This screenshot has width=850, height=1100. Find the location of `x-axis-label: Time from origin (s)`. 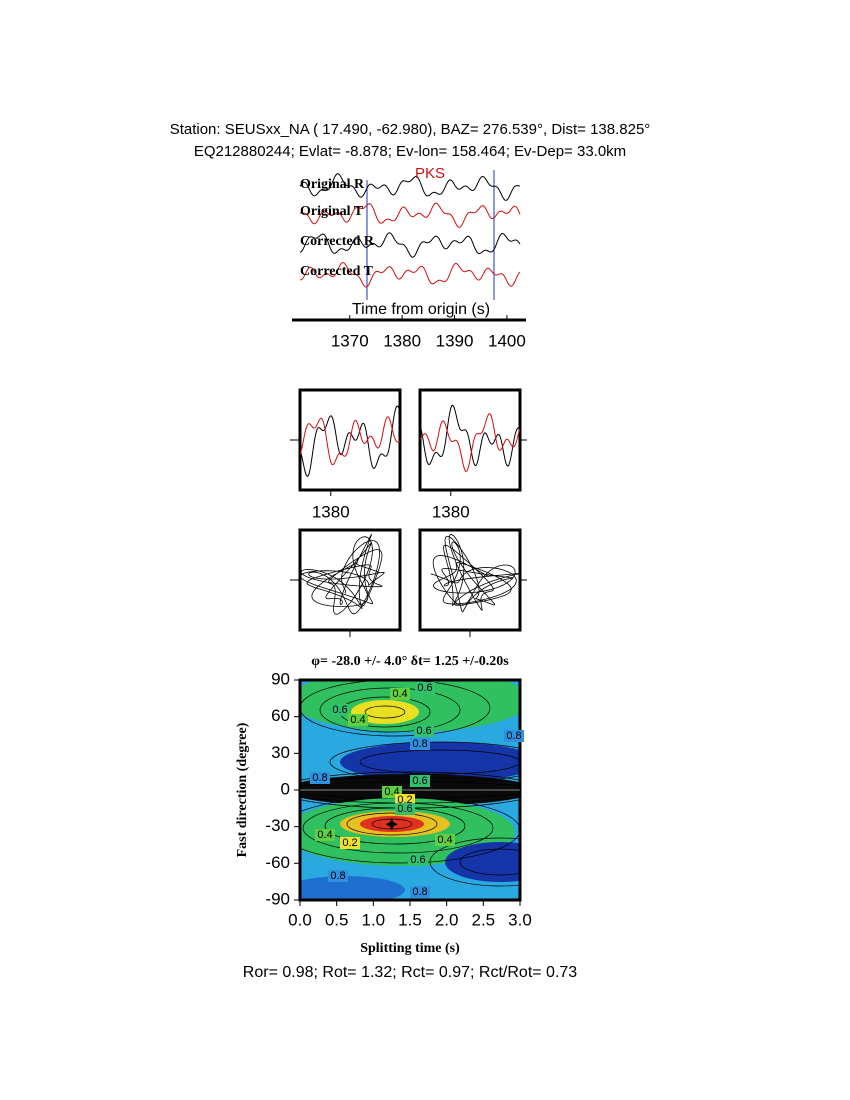

x-axis-label: Time from origin (s) is located at coordinates (421, 309).